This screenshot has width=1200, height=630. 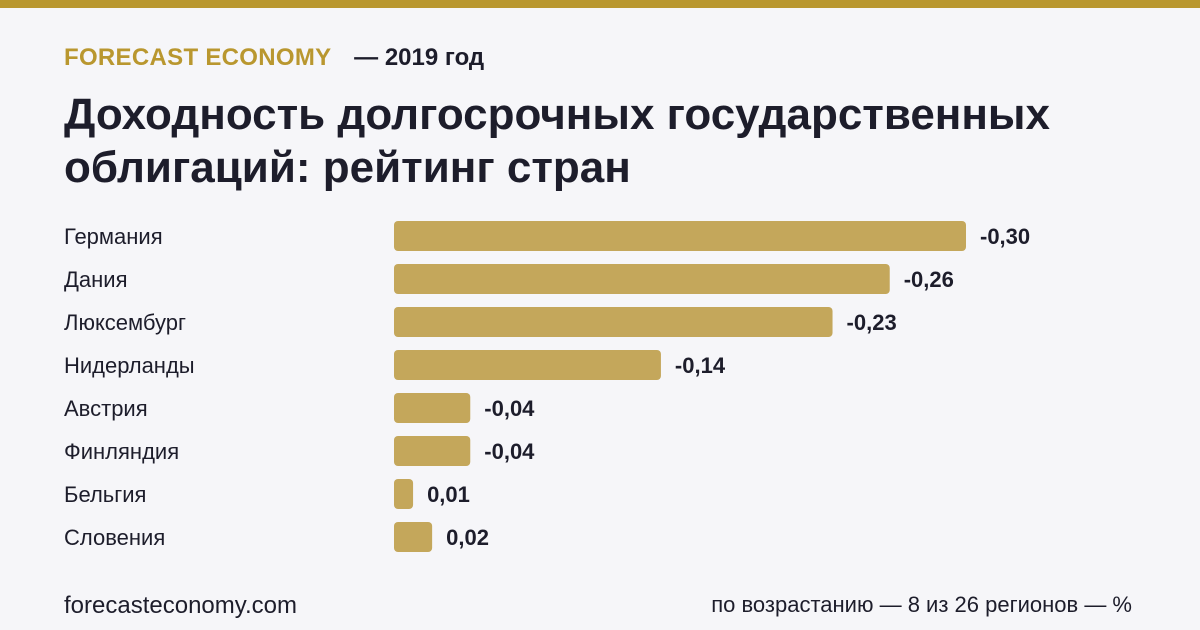 What do you see at coordinates (105, 494) in the screenshot?
I see `category-label: Бельгия` at bounding box center [105, 494].